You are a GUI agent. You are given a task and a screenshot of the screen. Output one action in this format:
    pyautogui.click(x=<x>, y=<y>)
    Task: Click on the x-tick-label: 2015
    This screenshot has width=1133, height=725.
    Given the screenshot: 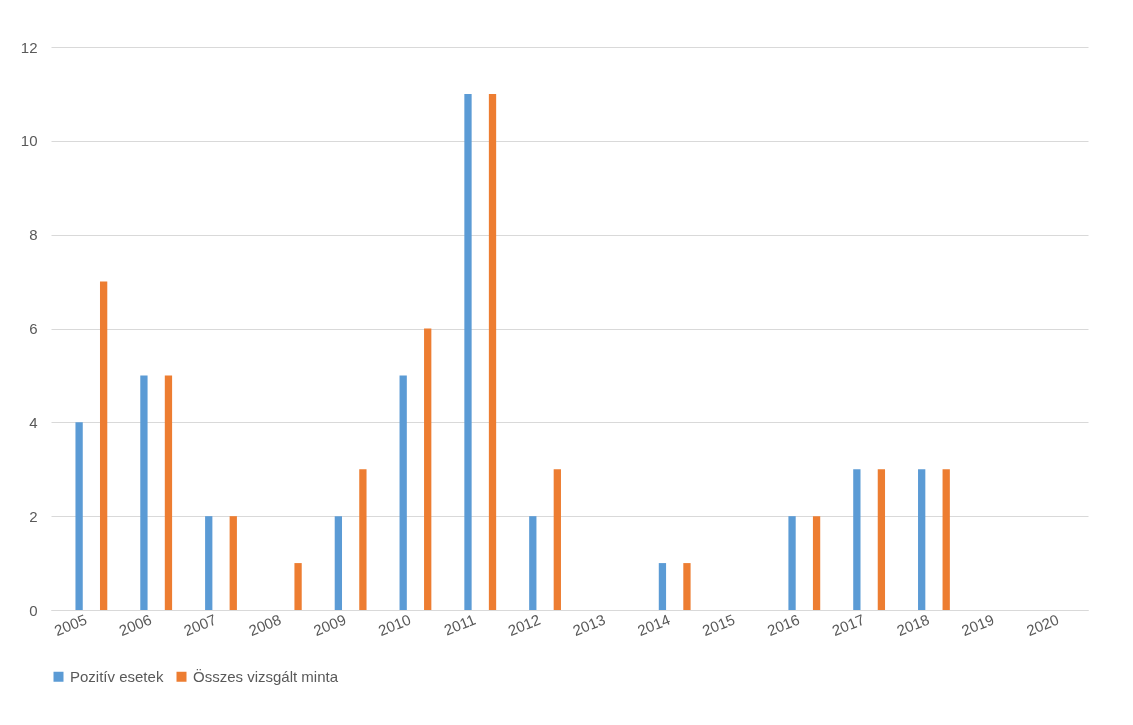 What is the action you would take?
    pyautogui.click(x=718, y=624)
    